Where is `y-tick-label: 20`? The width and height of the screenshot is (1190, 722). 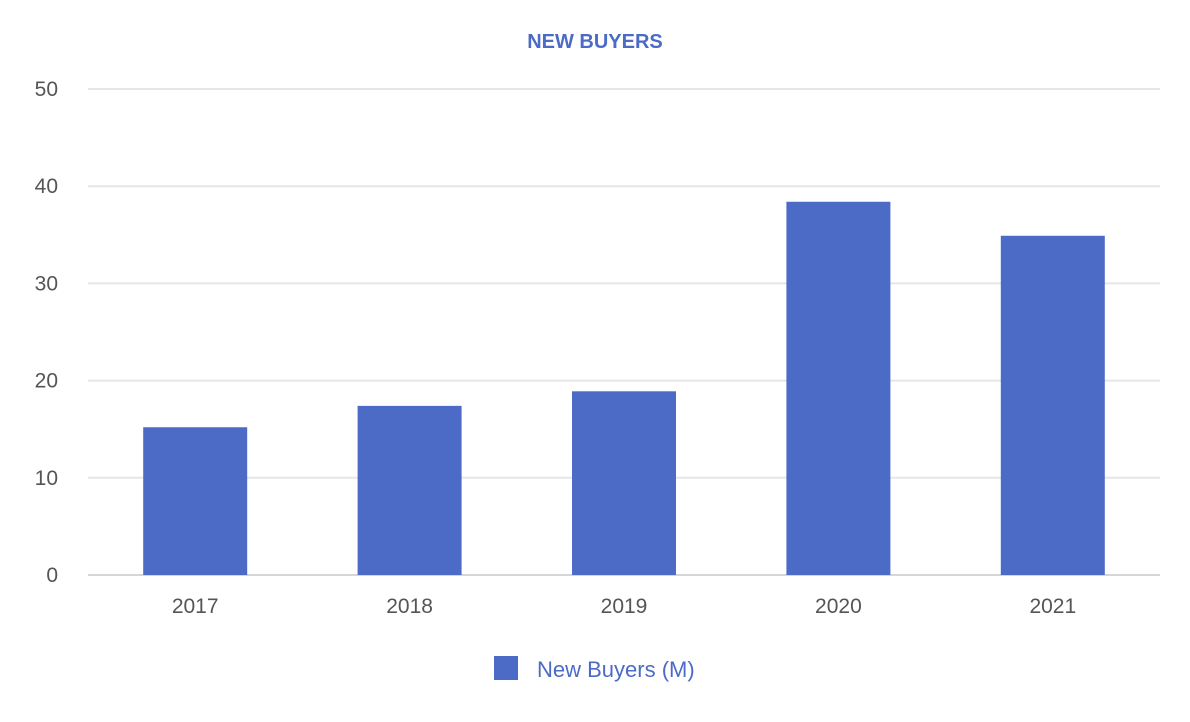
y-tick-label: 20 is located at coordinates (46, 381).